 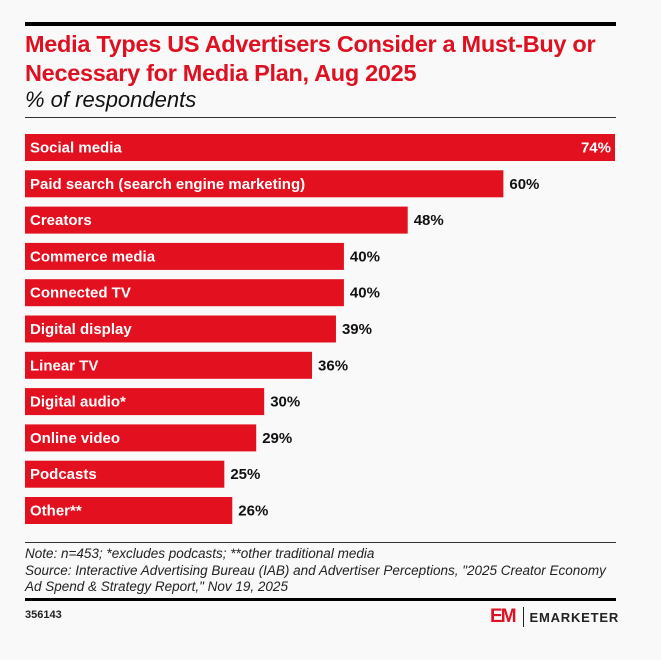 What do you see at coordinates (80, 293) in the screenshot?
I see `category-label: Connected TV` at bounding box center [80, 293].